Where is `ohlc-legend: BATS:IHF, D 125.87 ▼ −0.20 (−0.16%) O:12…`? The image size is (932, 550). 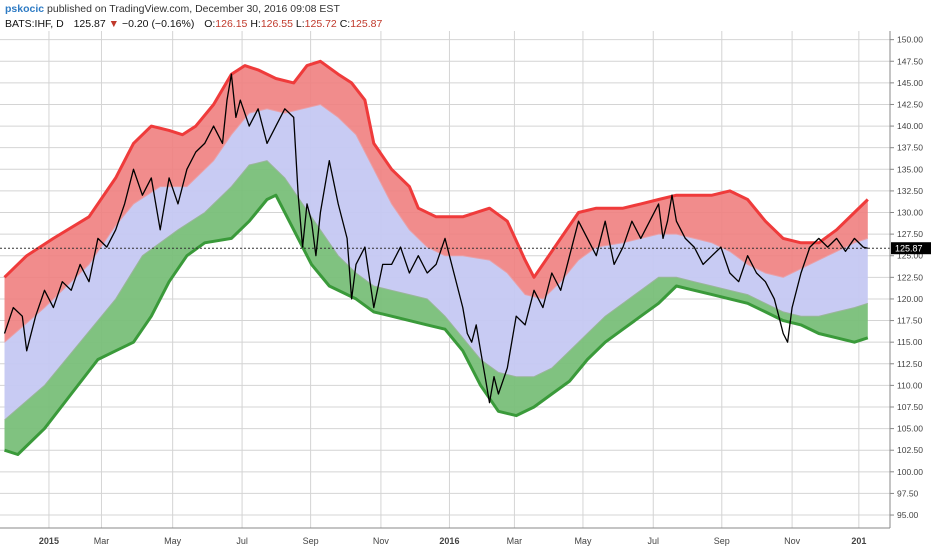
ohlc-legend: BATS:IHF, D 125.87 ▼ −0.20 (−0.16%) O:12… is located at coordinates (445, 24).